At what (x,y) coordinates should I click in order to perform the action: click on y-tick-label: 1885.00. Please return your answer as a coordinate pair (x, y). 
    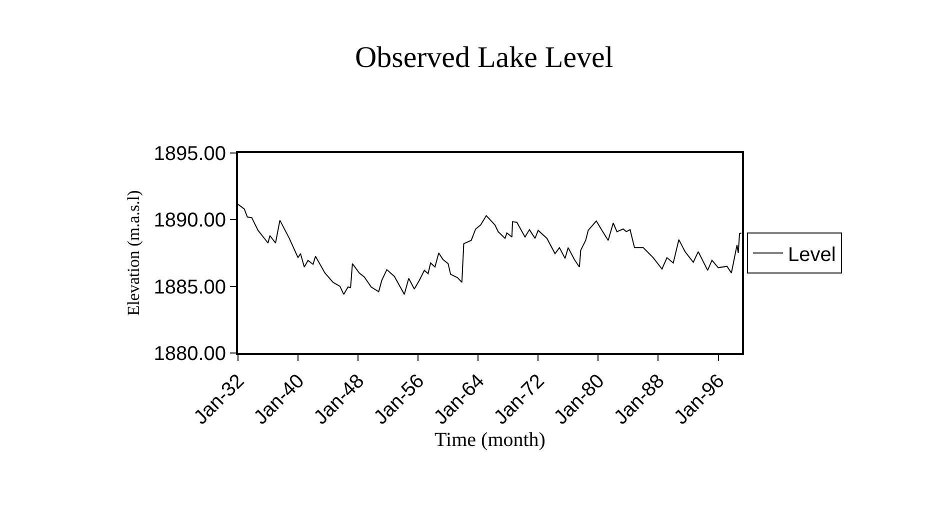
    Looking at the image, I should click on (190, 287).